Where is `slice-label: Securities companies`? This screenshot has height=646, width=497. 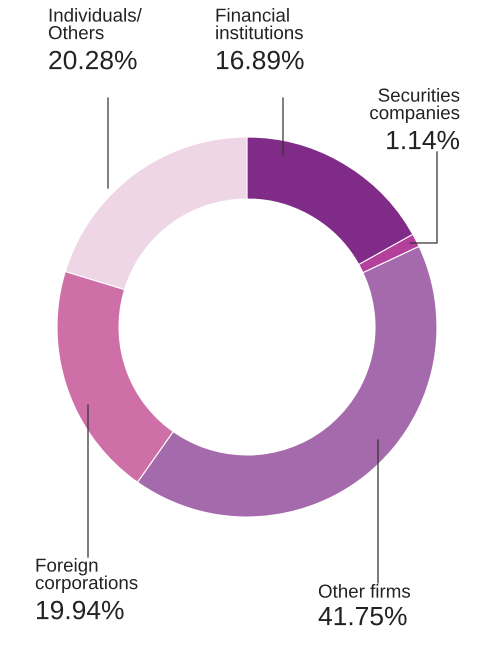
slice-label: Securities companies is located at coordinates (415, 105).